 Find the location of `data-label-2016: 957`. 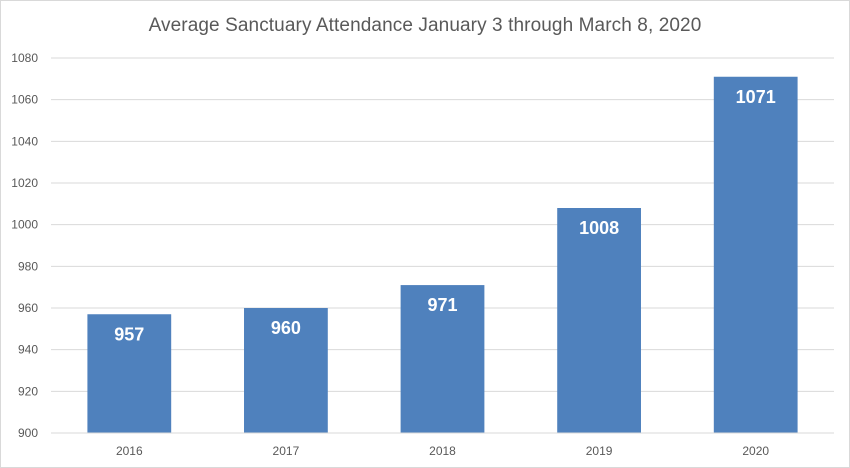

data-label-2016: 957 is located at coordinates (129, 334).